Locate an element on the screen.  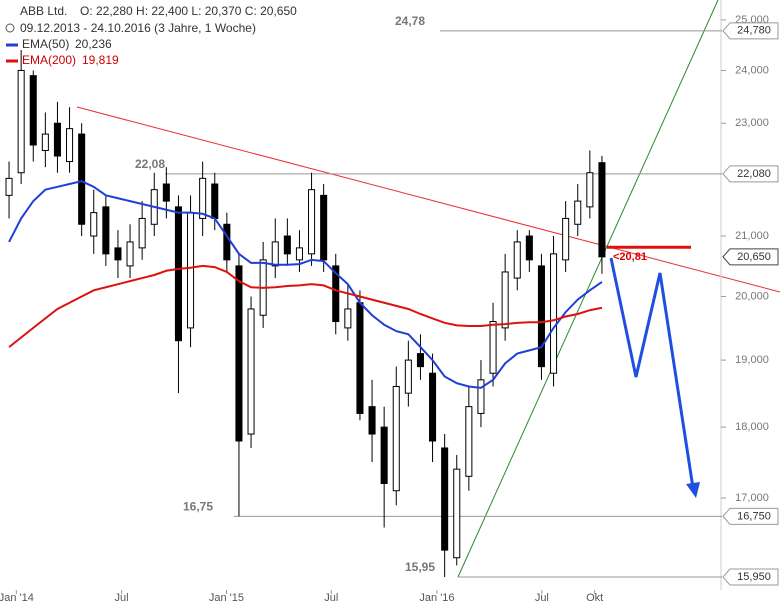
price-badge-label: 20,650 is located at coordinates (754, 257).